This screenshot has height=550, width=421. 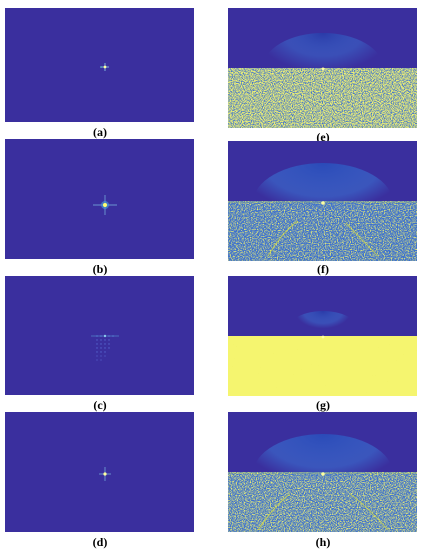 What do you see at coordinates (323, 542) in the screenshot?
I see `panel-h-caption: (h)` at bounding box center [323, 542].